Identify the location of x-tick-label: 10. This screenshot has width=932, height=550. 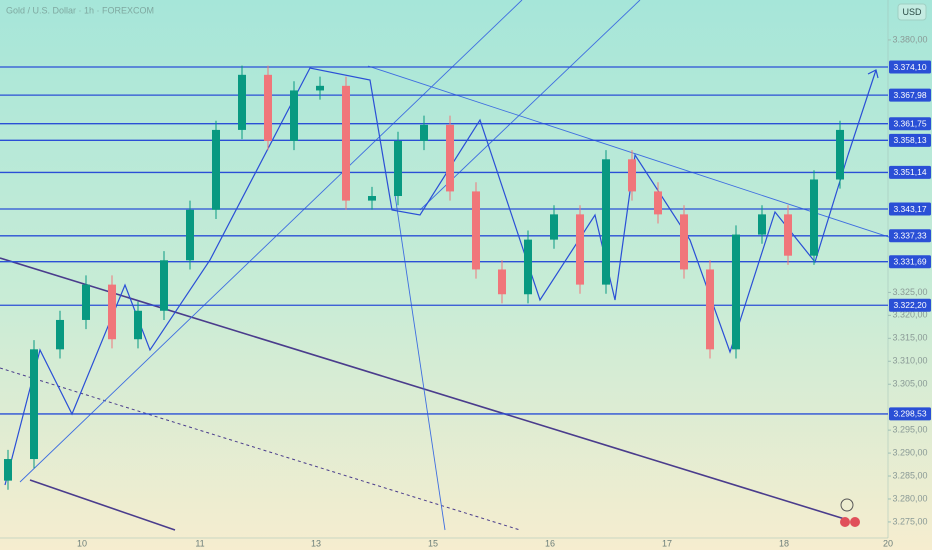
(82, 543).